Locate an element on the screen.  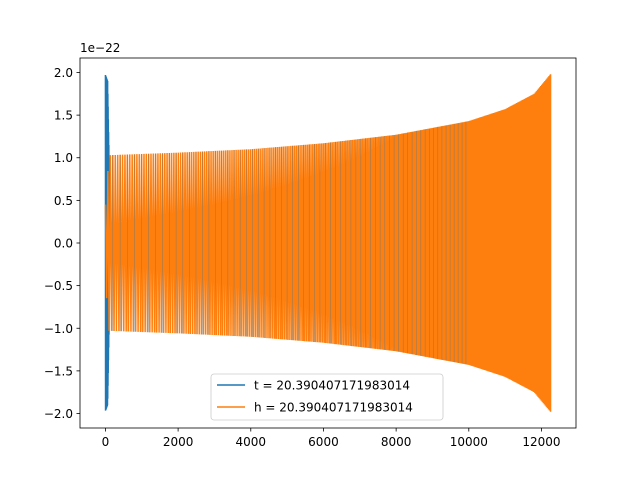
y-tick-label: 1.5 is located at coordinates (63, 116).